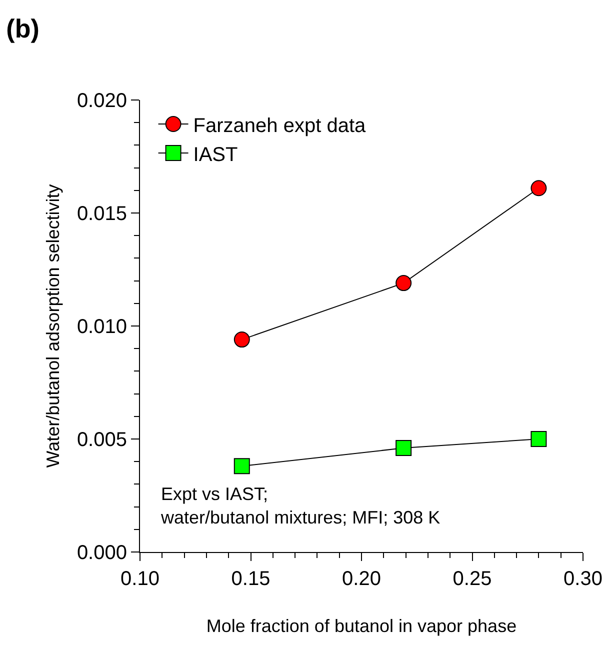  Describe the element at coordinates (23, 29) in the screenshot. I see `chart-title: (b)` at that location.